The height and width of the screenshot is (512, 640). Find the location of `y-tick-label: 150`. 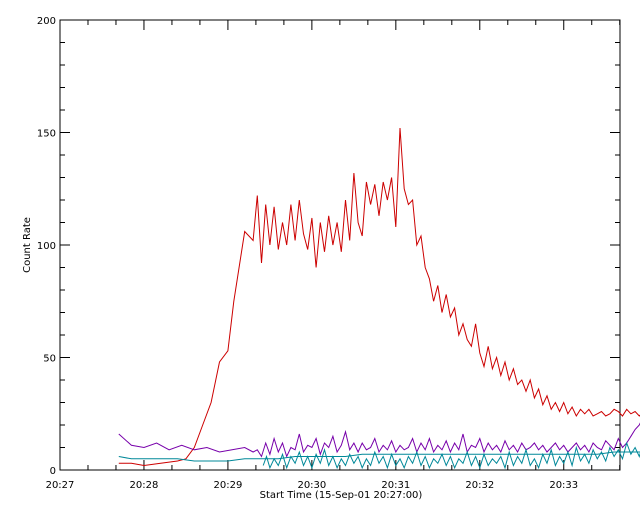

y-tick-label: 150 is located at coordinates (46, 134).